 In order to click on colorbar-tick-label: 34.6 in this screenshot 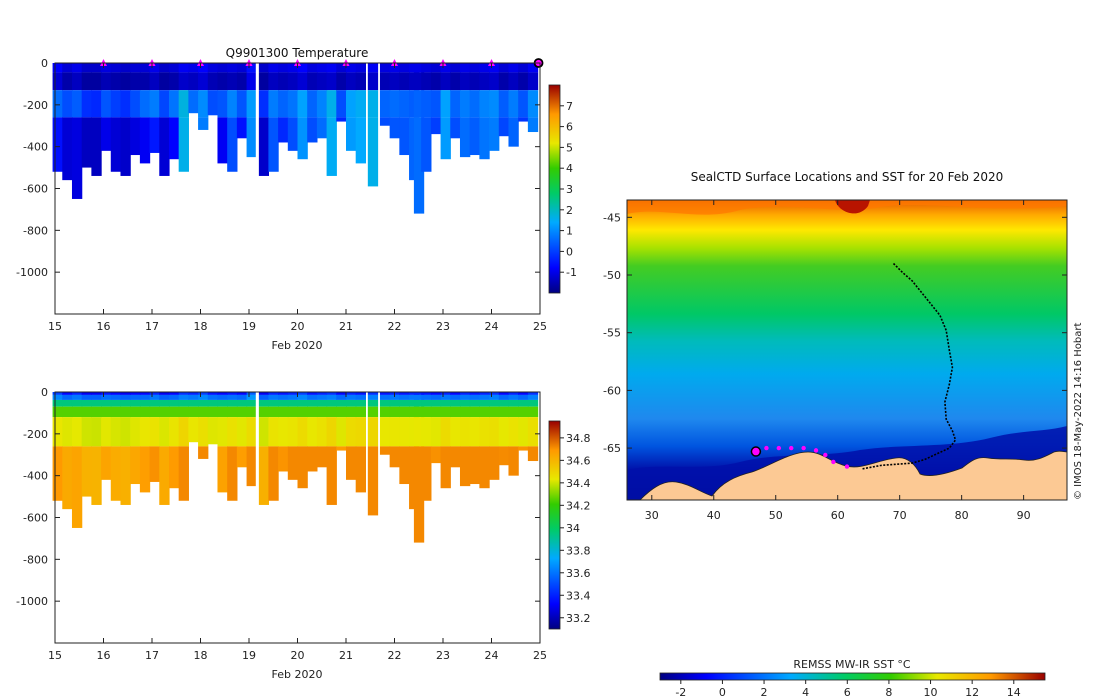, I will do `click(578, 460)`.